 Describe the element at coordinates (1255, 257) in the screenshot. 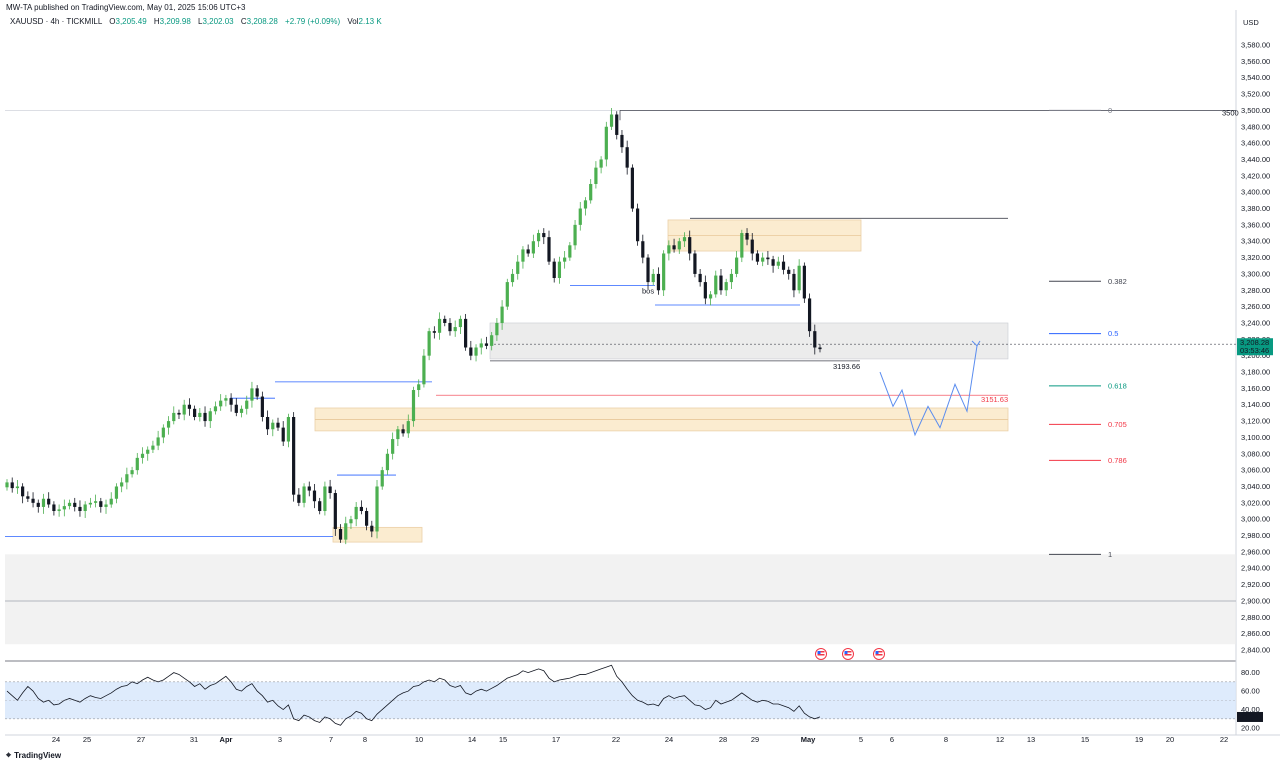

I see `price-tick-label: 3,320.00` at that location.